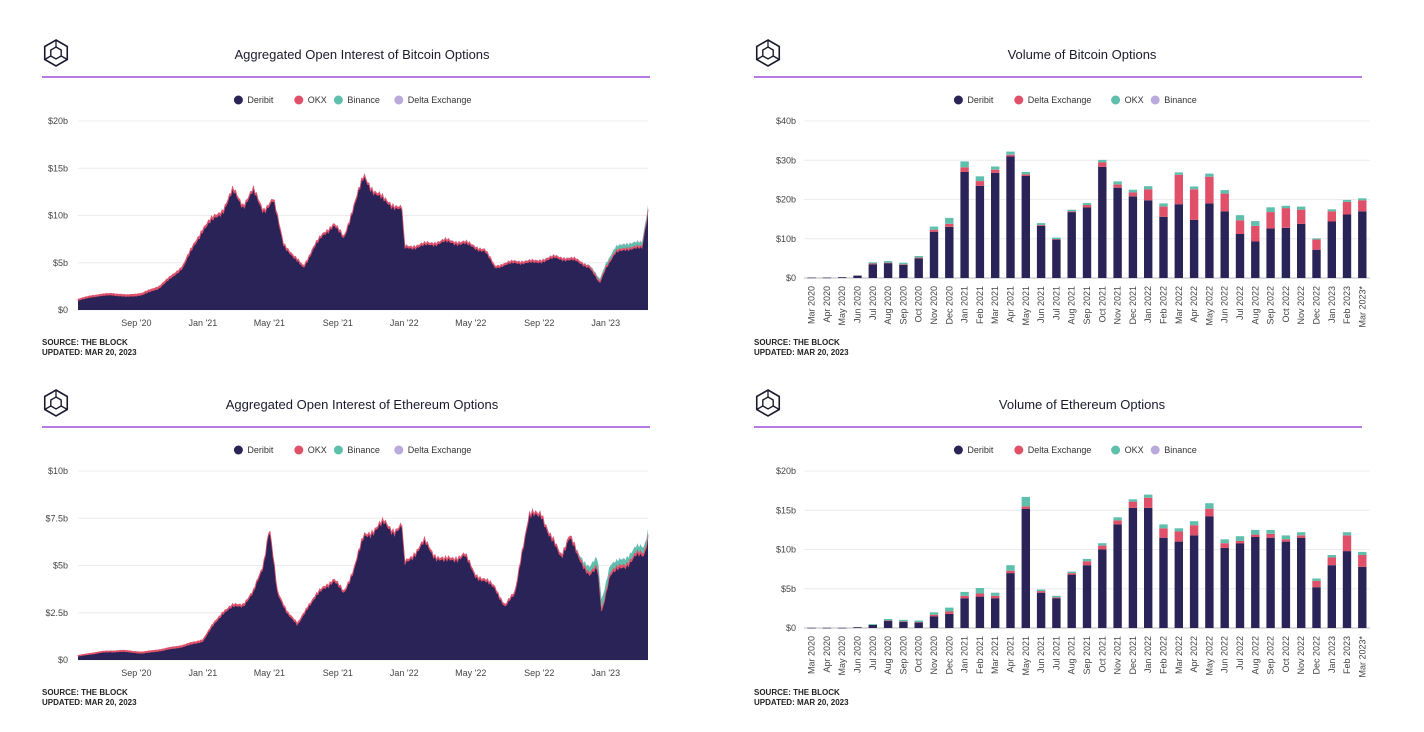 The width and height of the screenshot is (1424, 732). Describe the element at coordinates (85, 342) in the screenshot. I see `source-label: SOURCE: THE BLOCK` at that location.